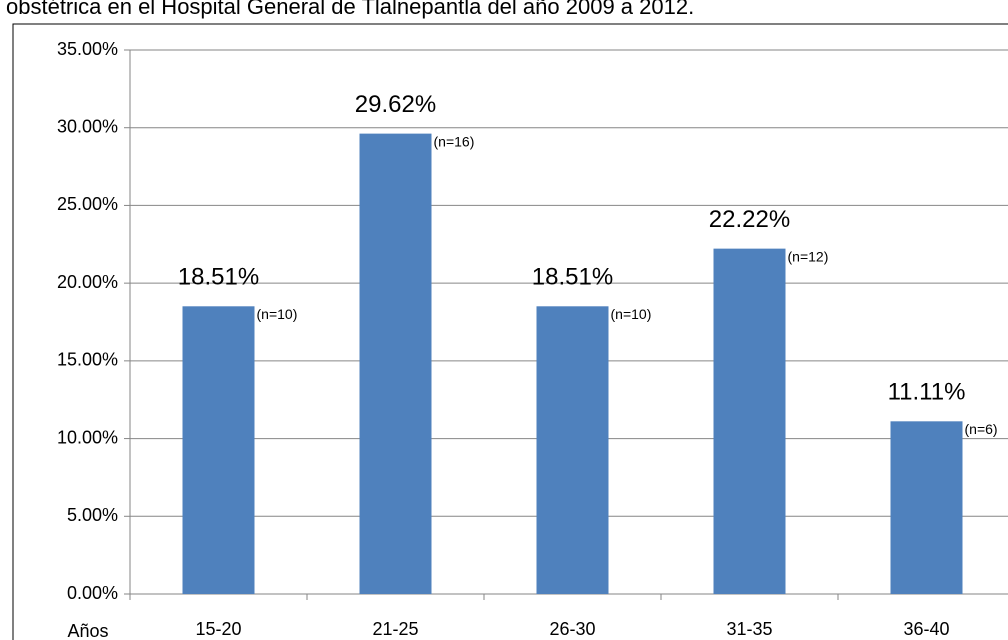 The width and height of the screenshot is (1008, 640). I want to click on n-annotation: (n=6), so click(981, 429).